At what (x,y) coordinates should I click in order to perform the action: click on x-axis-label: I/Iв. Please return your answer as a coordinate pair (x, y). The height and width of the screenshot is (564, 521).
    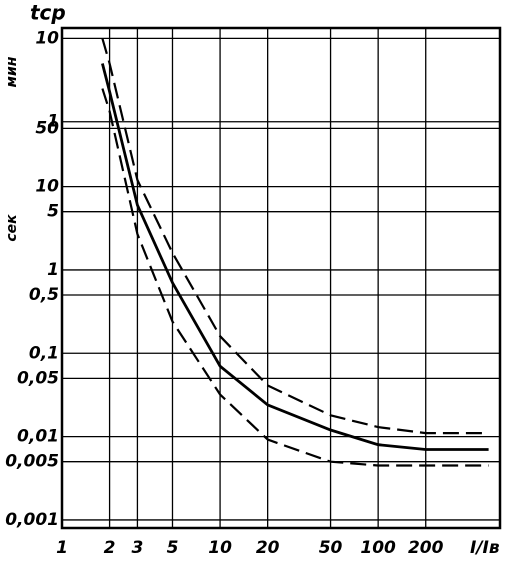
    Looking at the image, I should click on (485, 548).